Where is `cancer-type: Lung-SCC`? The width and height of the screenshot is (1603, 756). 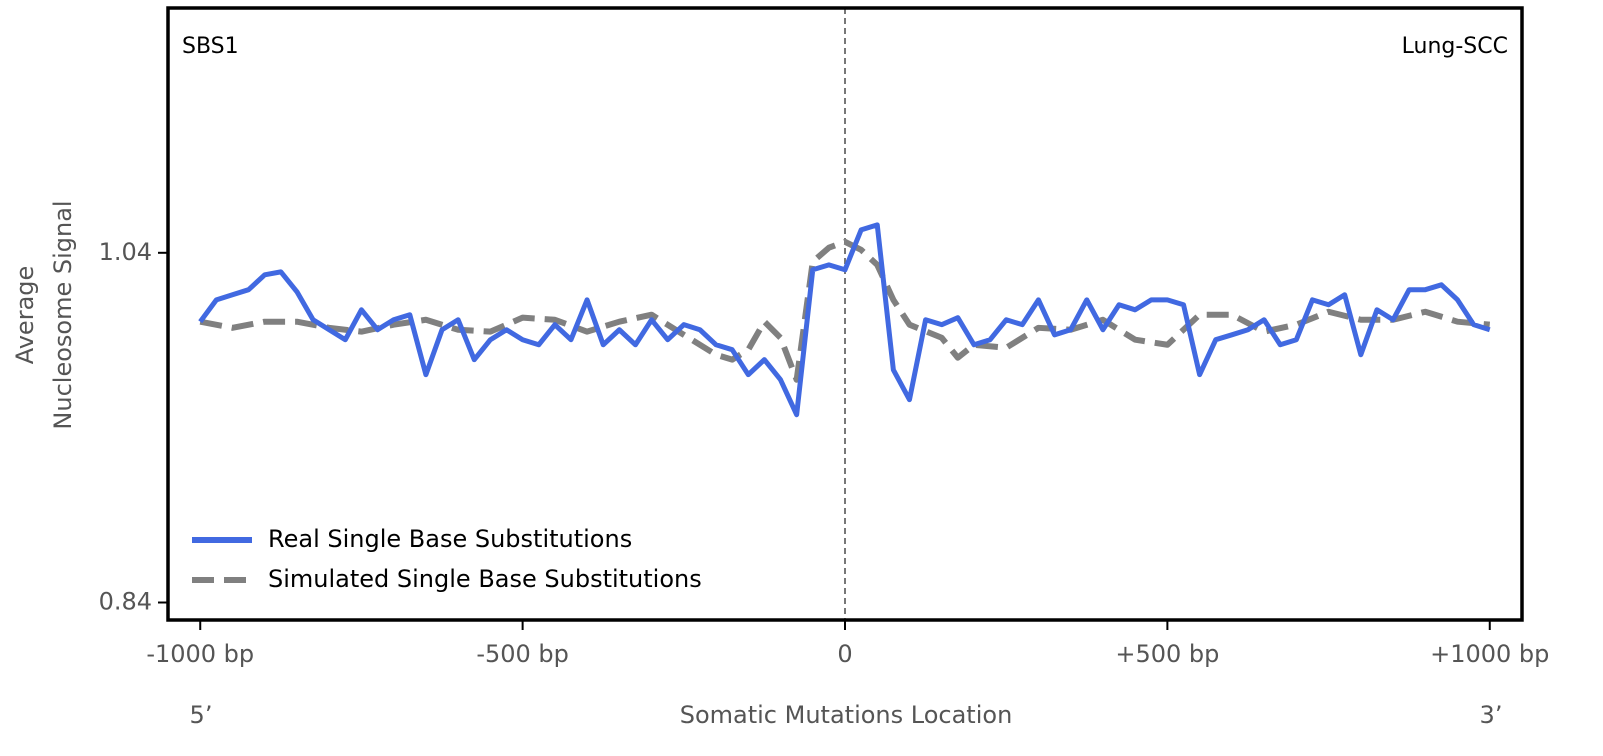 cancer-type: Lung-SCC is located at coordinates (1455, 46).